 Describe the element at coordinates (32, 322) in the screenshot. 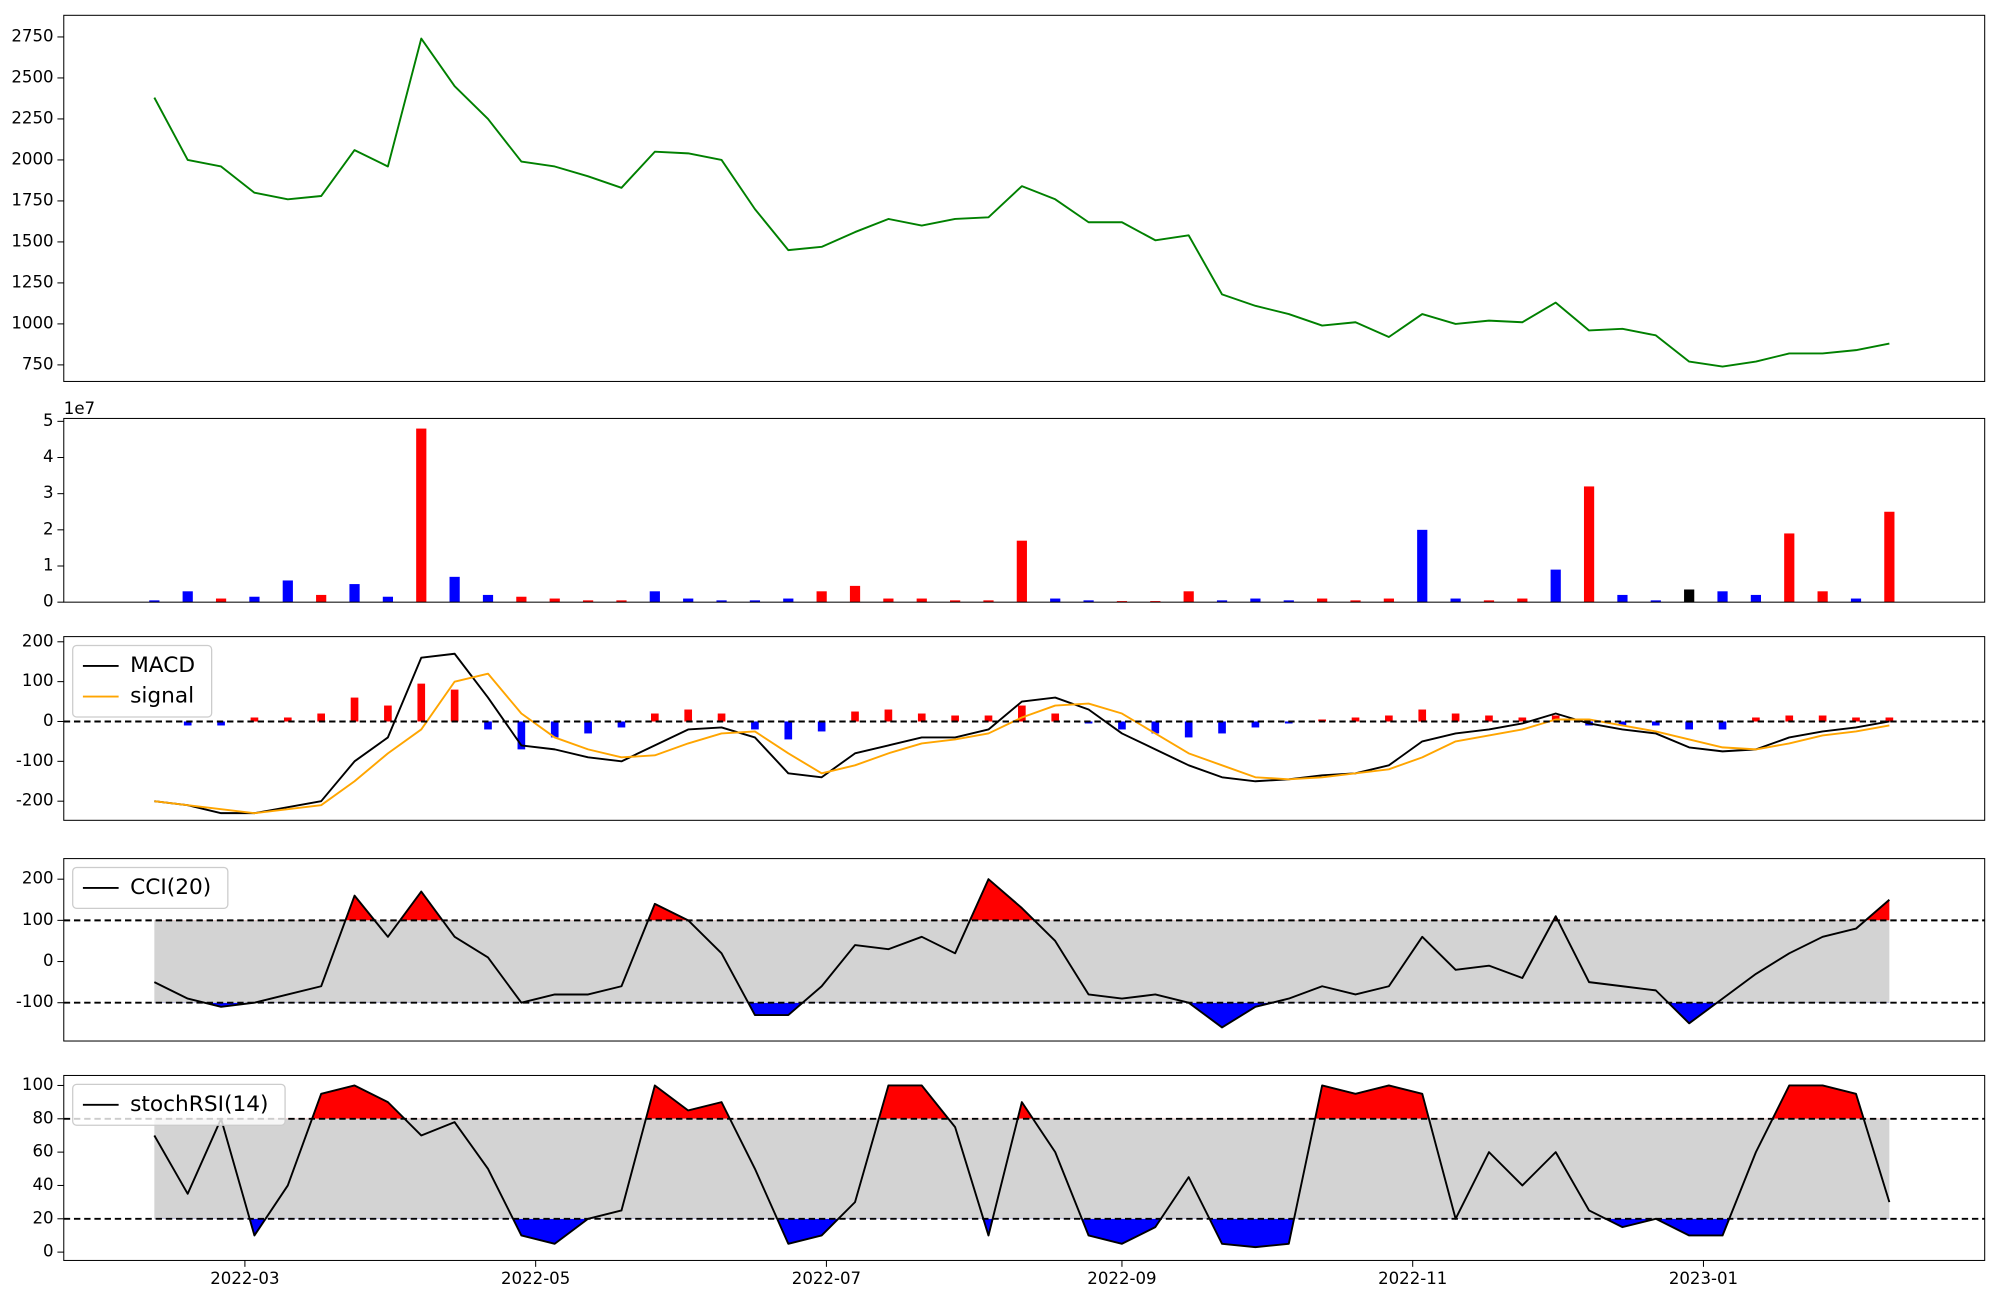

I see `y-tick-label: 1000` at that location.